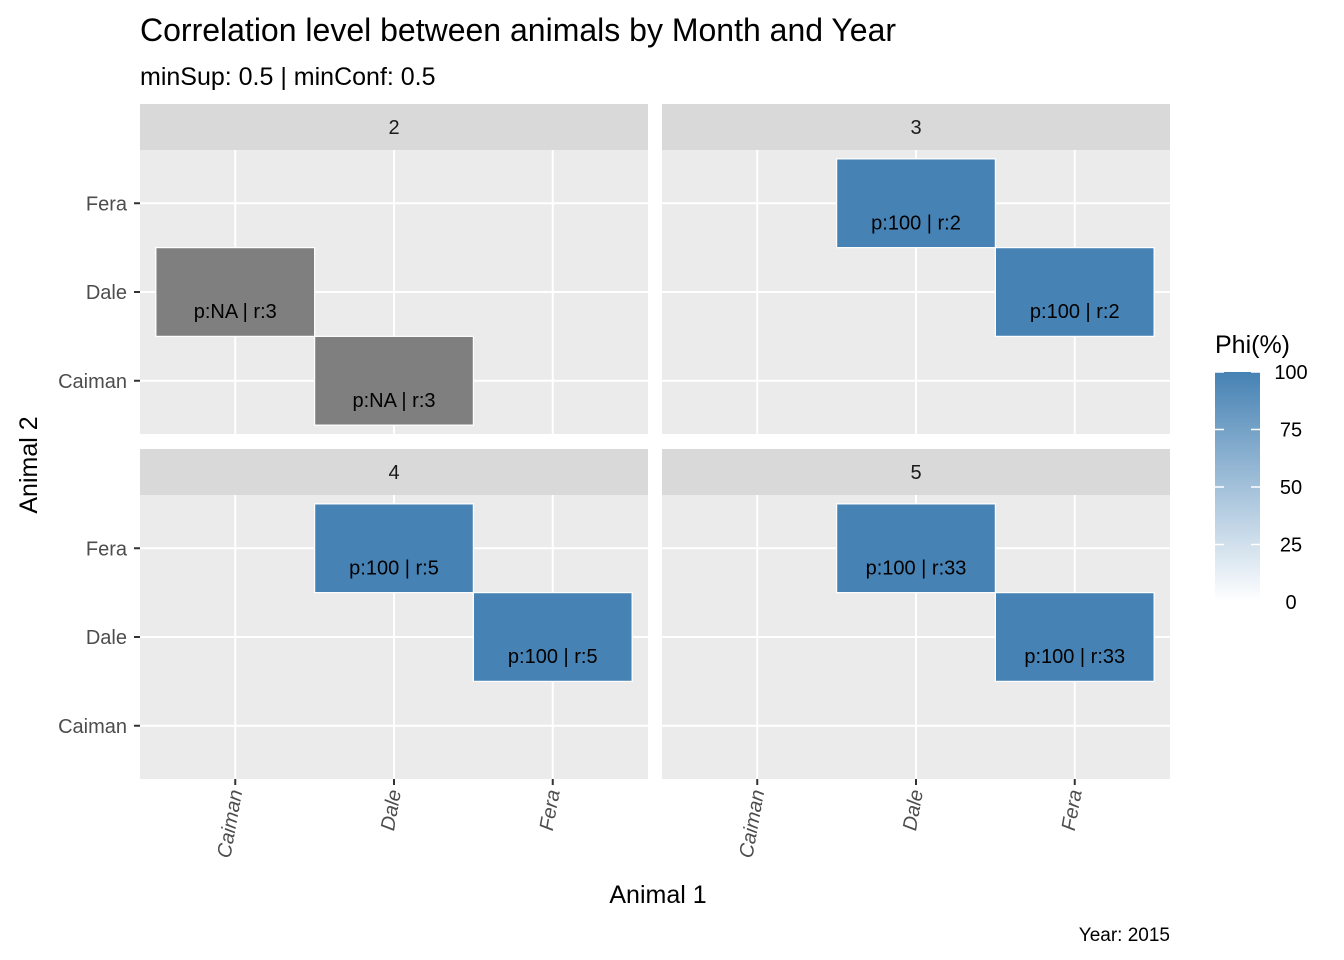 The height and width of the screenshot is (960, 1344). Describe the element at coordinates (1252, 345) in the screenshot. I see `legend-title: Phi(%)` at that location.